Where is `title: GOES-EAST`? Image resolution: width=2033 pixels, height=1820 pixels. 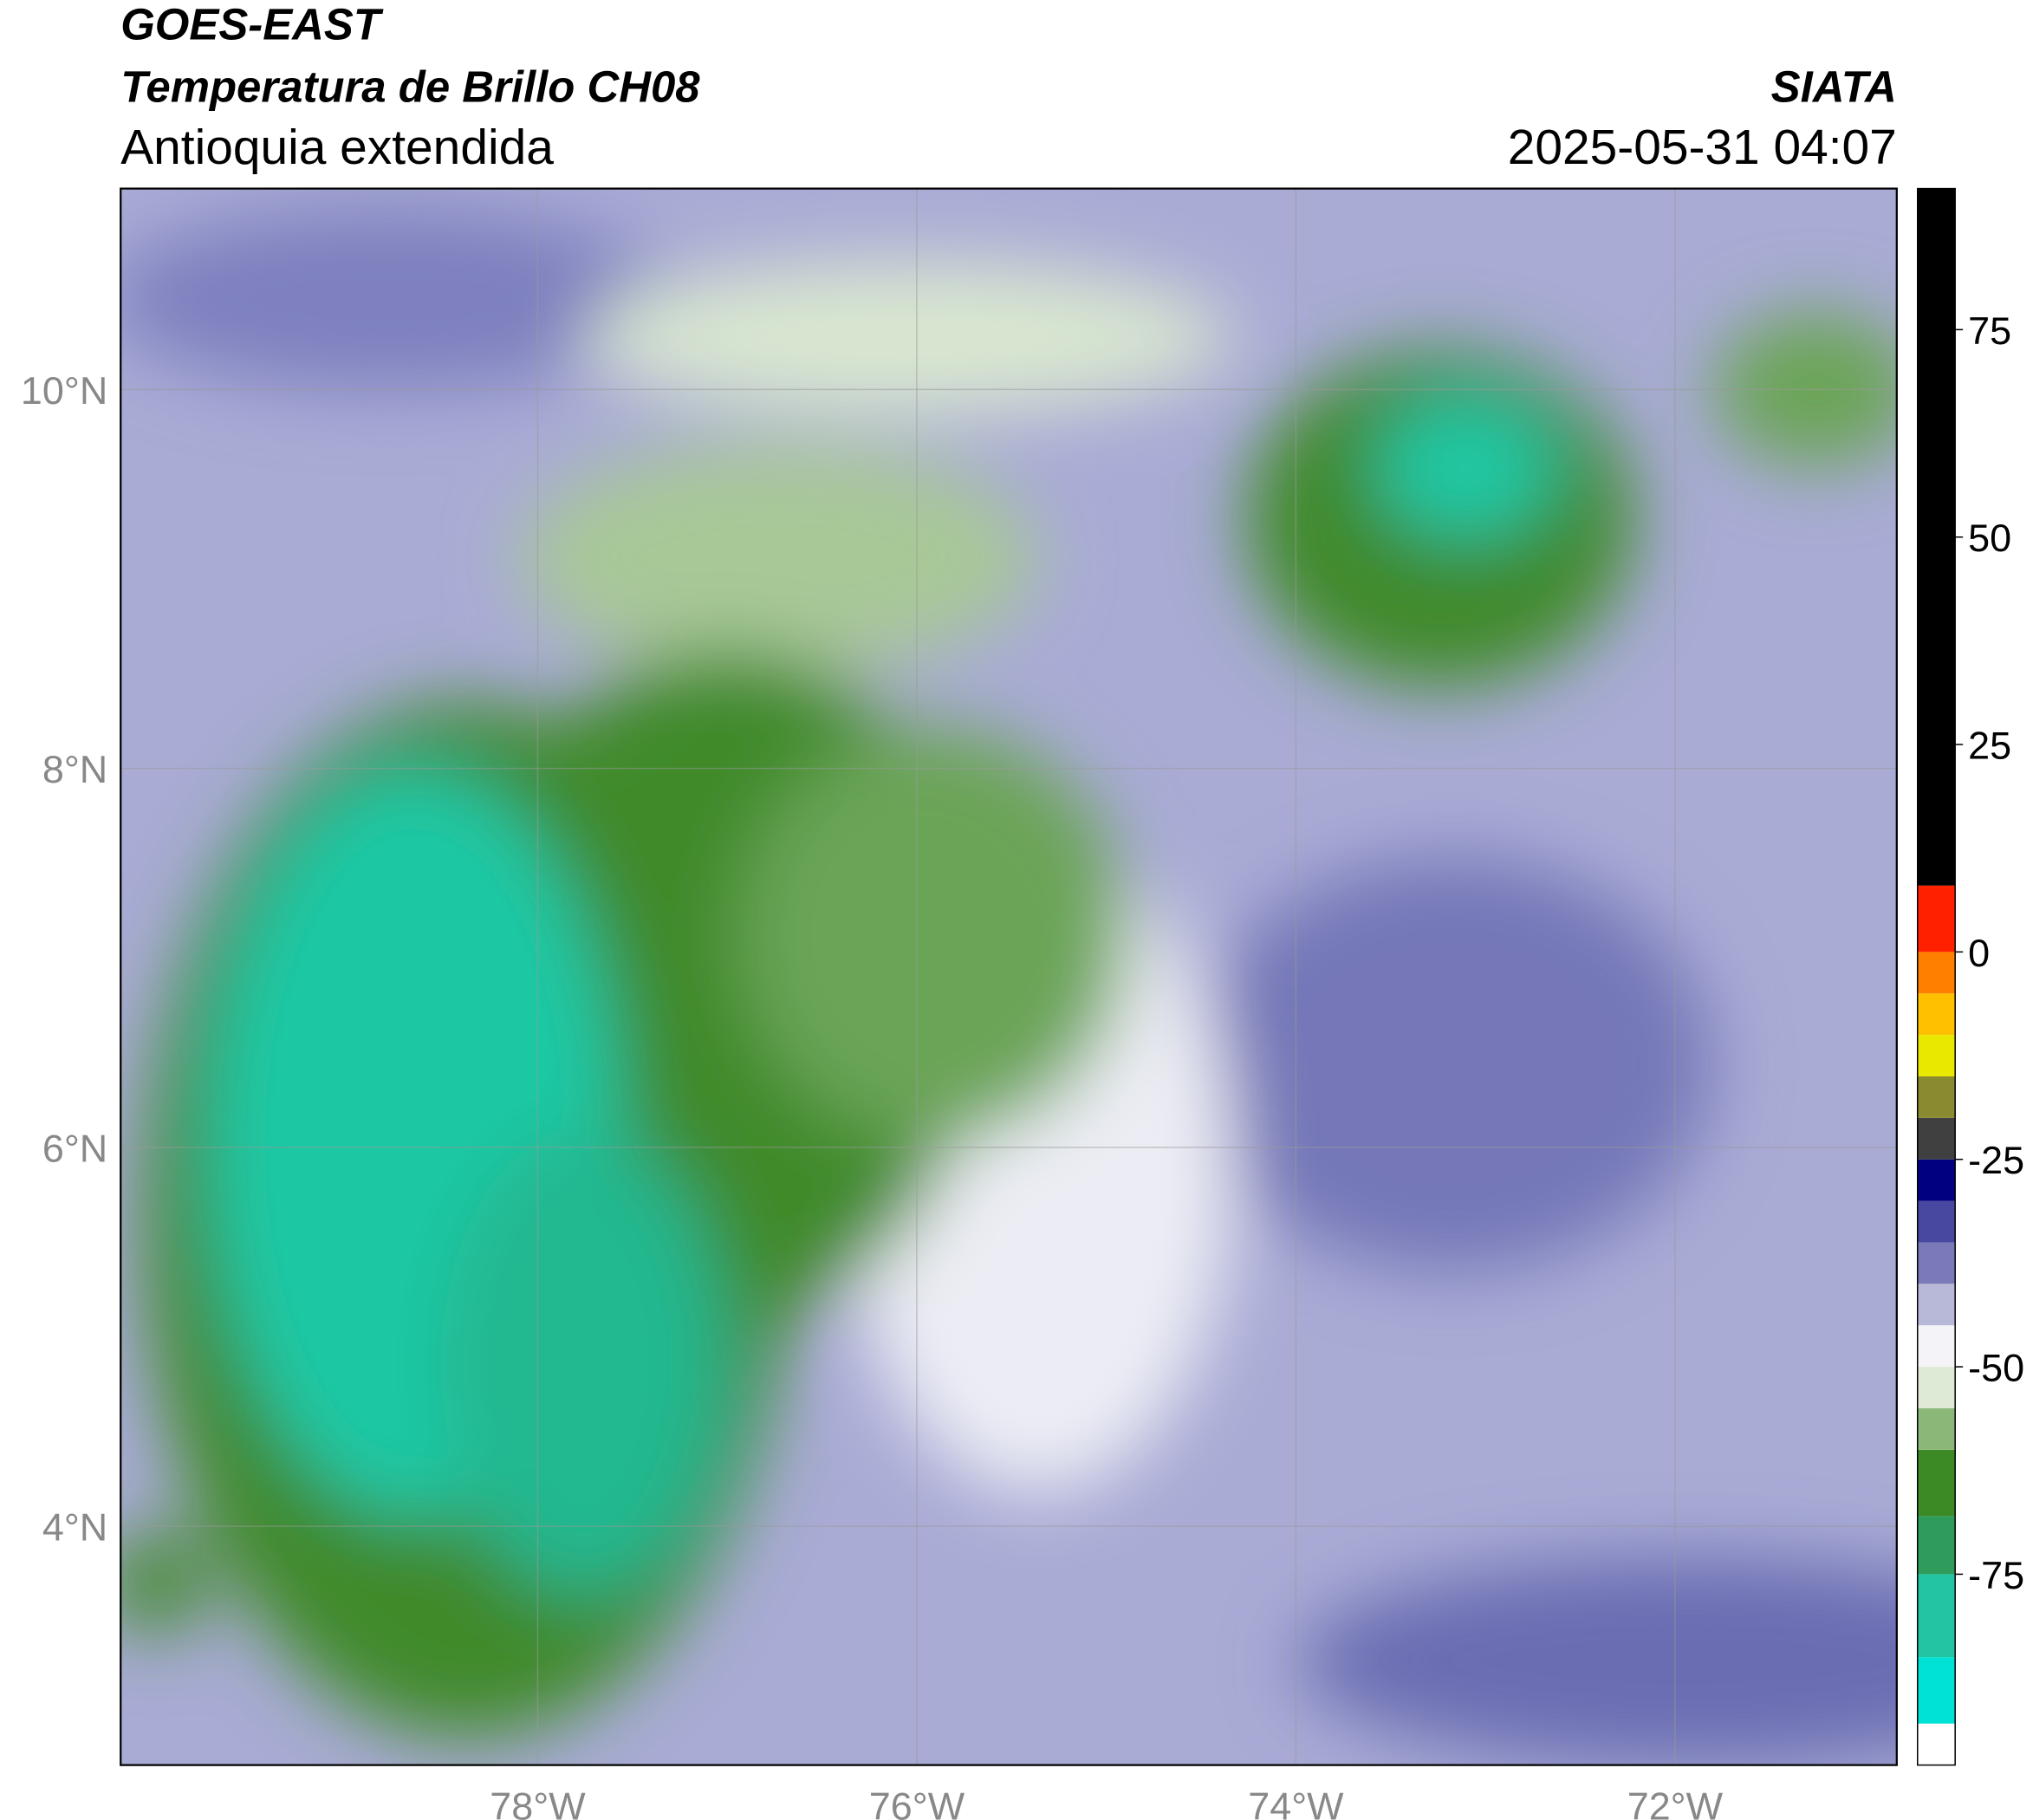
title: GOES-EAST is located at coordinates (252, 24).